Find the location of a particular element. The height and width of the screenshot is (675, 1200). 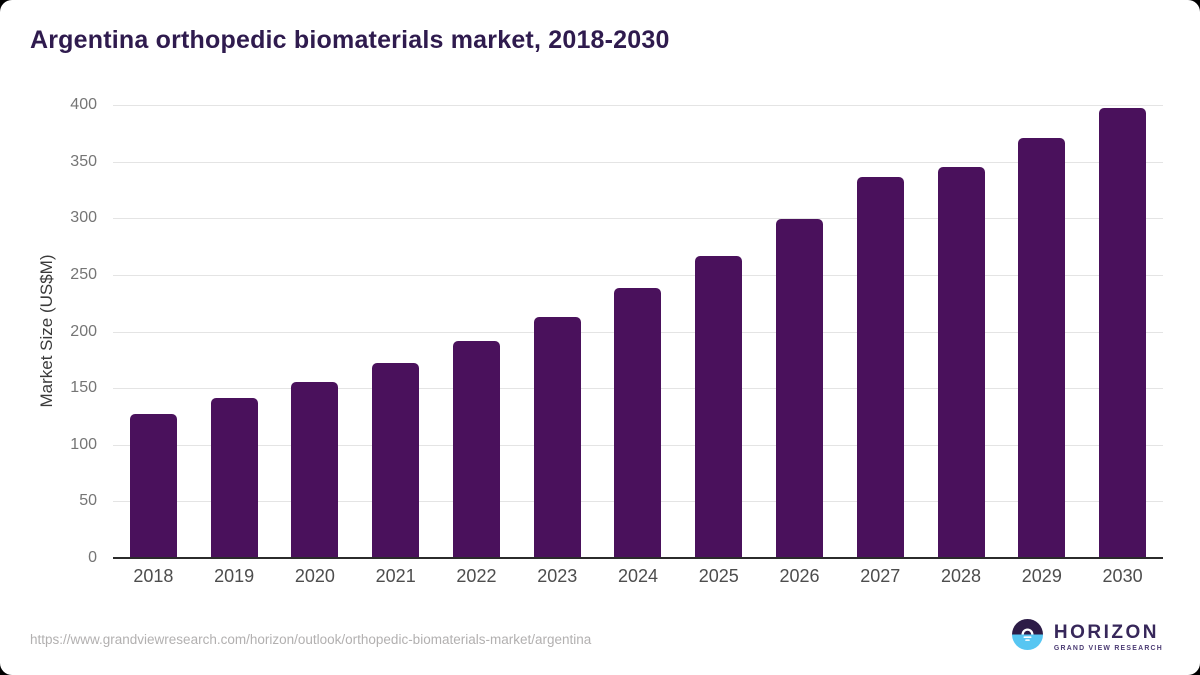

x-tick-label-2024: 2024 is located at coordinates (637, 576).